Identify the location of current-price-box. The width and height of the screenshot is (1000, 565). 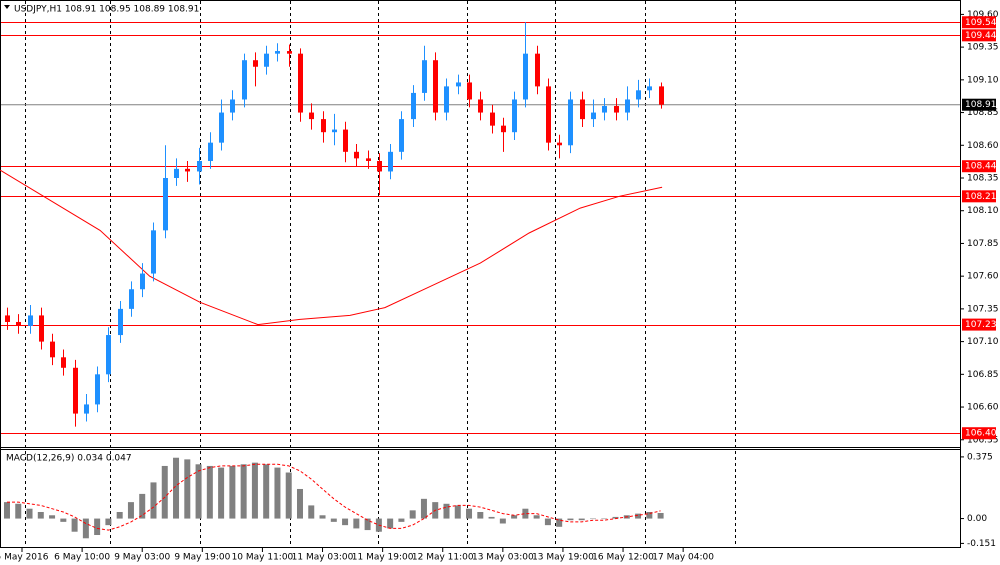
(979, 104).